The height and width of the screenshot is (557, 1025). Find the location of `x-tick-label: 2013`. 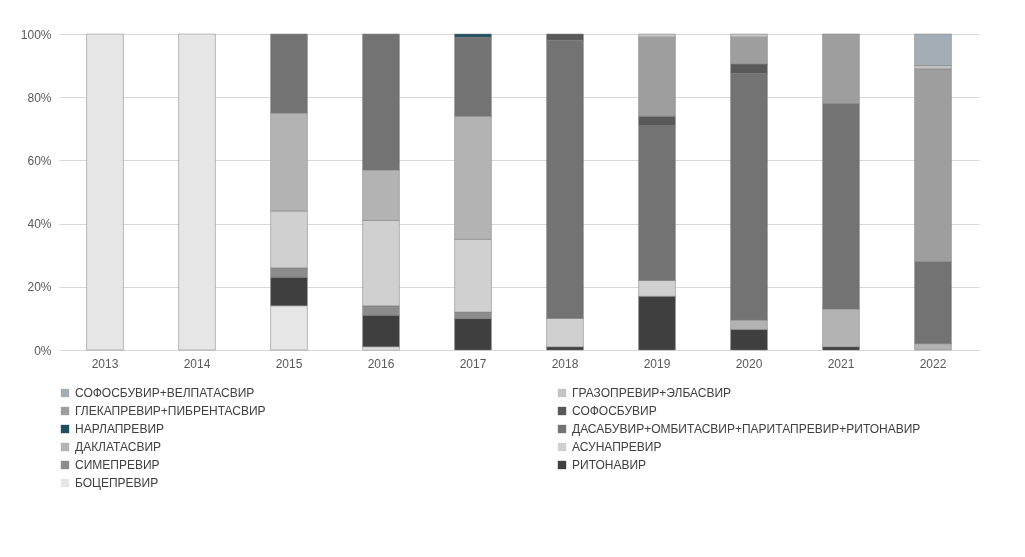

x-tick-label: 2013 is located at coordinates (105, 363).